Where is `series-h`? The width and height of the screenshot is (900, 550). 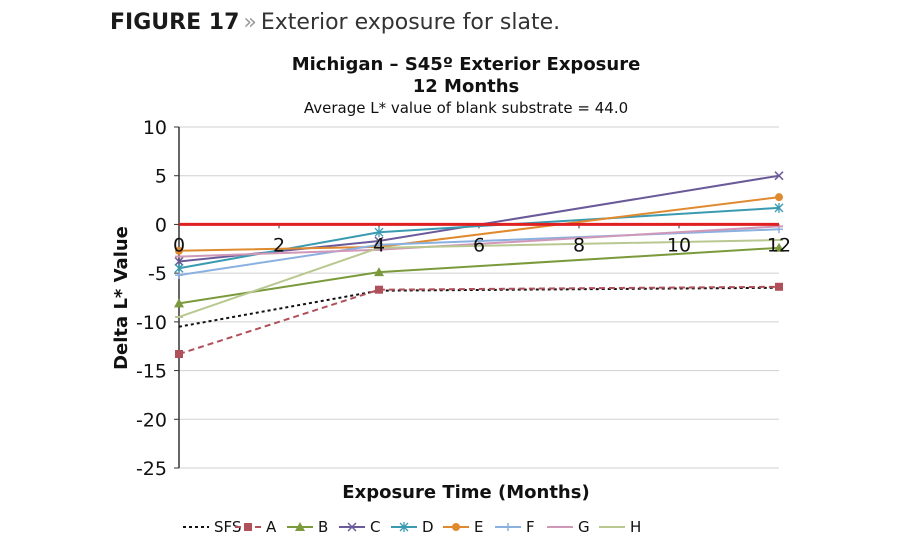 series-h is located at coordinates (479, 278).